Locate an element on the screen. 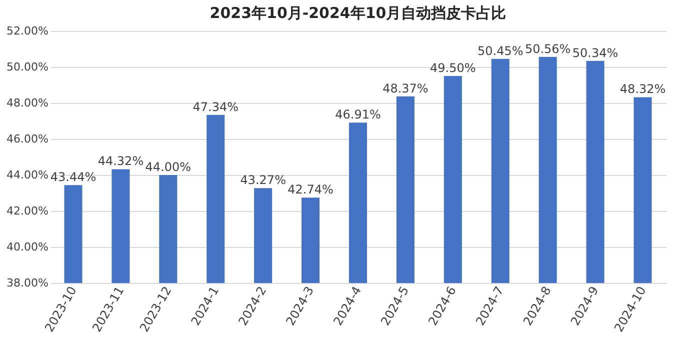 Image resolution: width=680 pixels, height=338 pixels. data-label: 43.27% is located at coordinates (263, 180).